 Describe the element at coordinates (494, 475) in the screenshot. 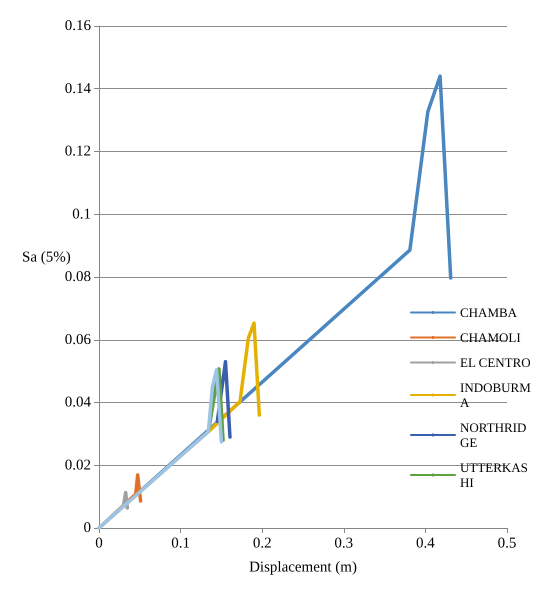

I see `legend-label: UTTERKASHI` at that location.